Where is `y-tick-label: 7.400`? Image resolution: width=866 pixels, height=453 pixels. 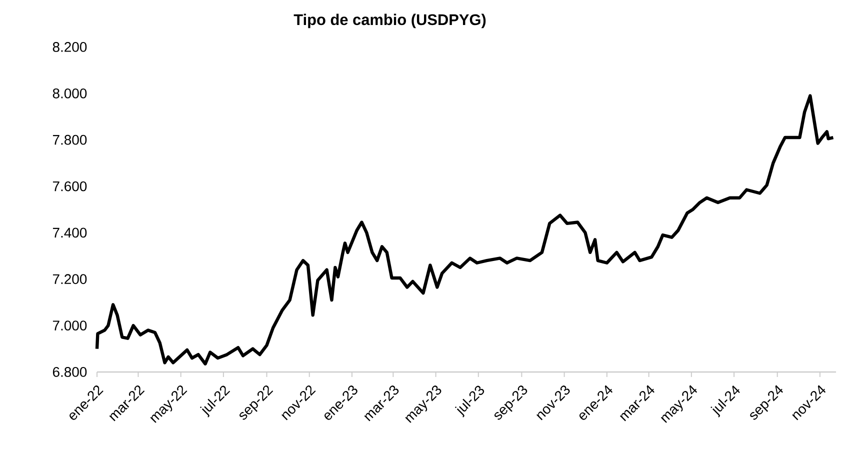
y-tick-label: 7.400 is located at coordinates (69, 233).